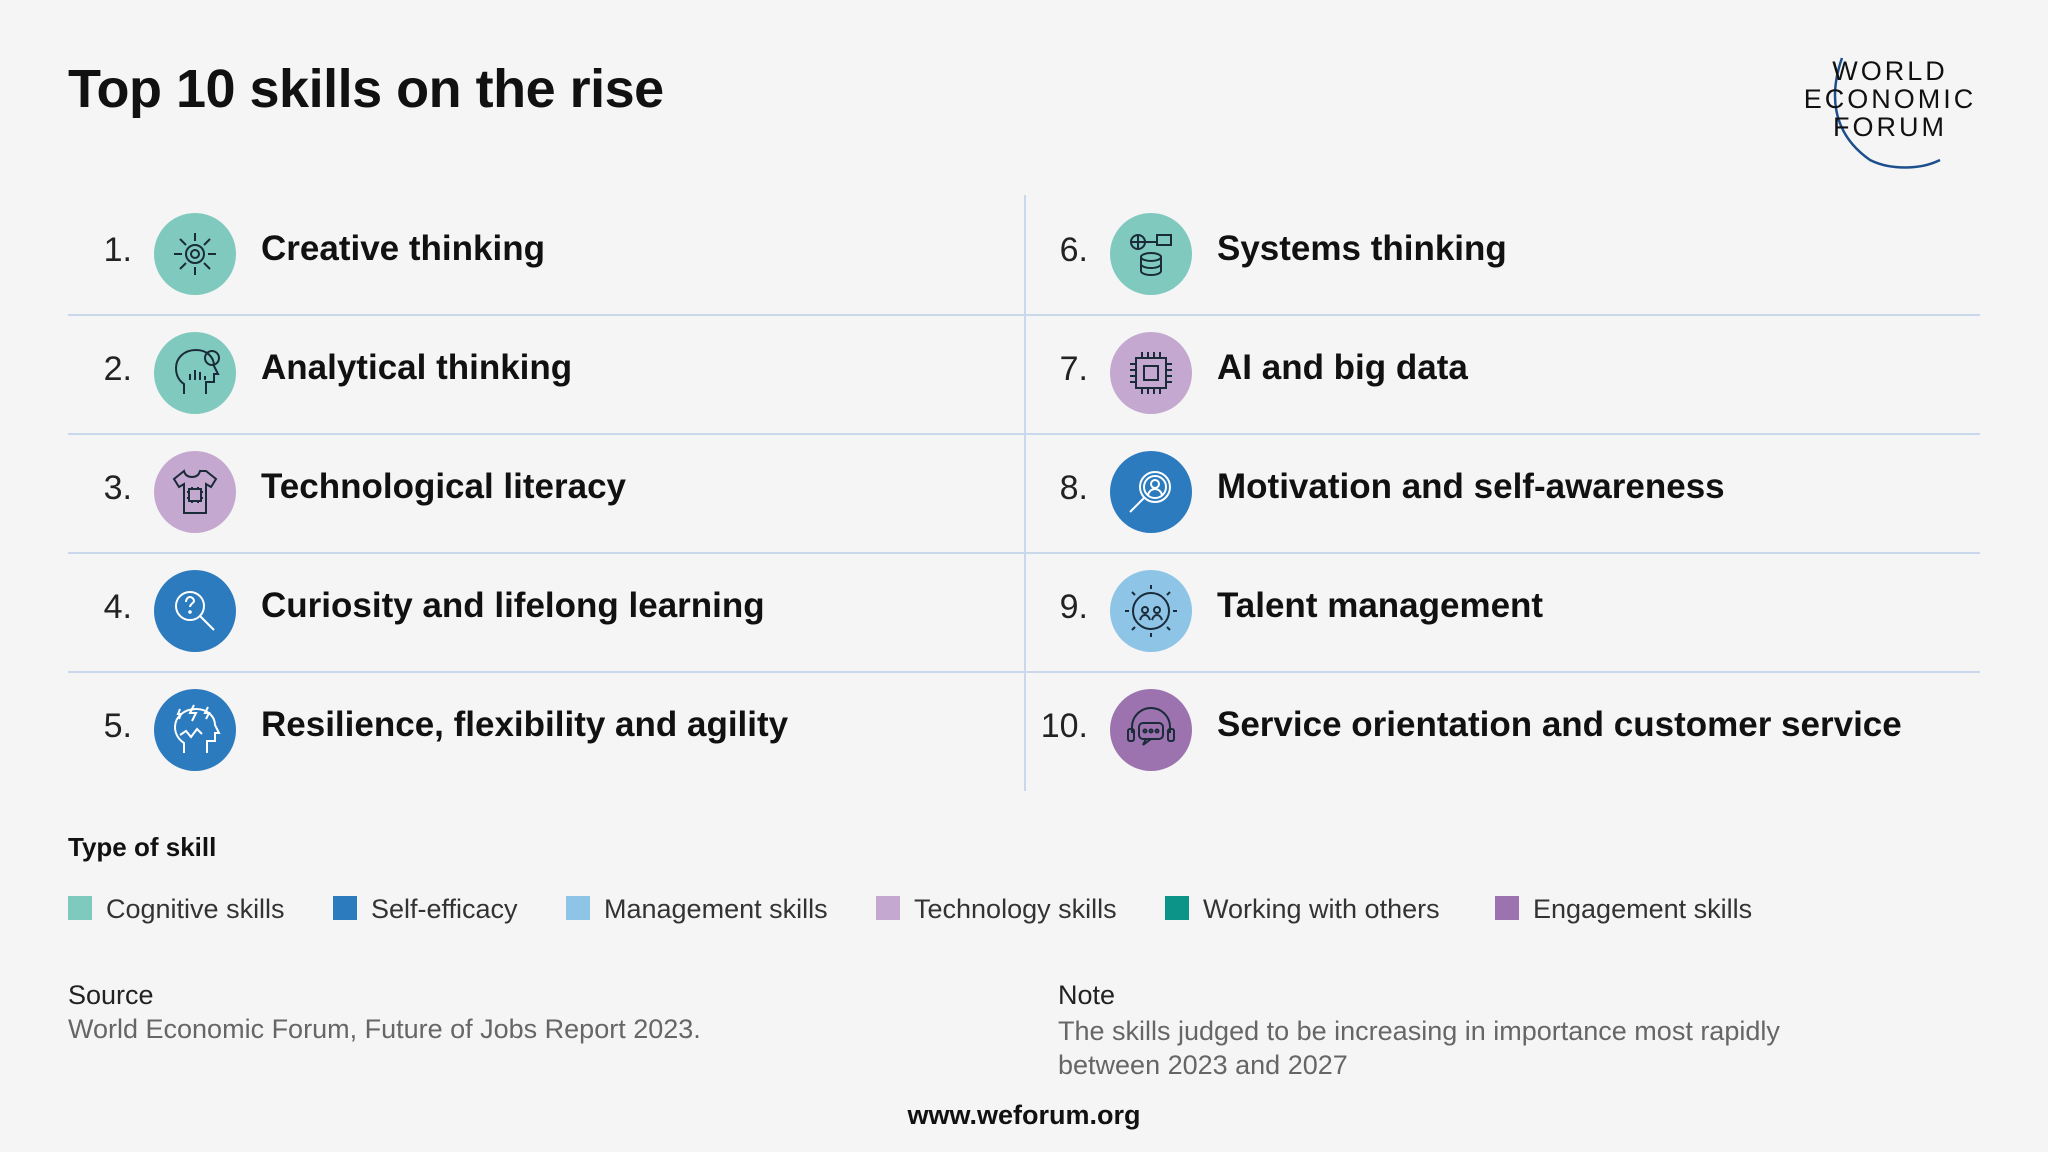 This screenshot has height=1152, width=2048. I want to click on skill-row-6: 6. Systems thinking, so click(1502, 255).